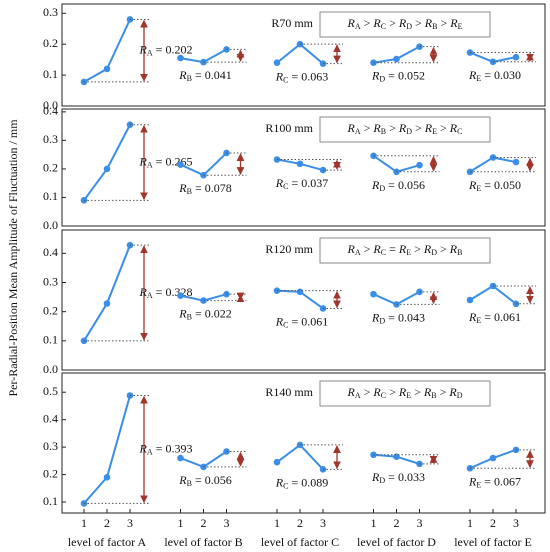 The width and height of the screenshot is (550, 552). What do you see at coordinates (289, 128) in the screenshot?
I see `panel-title: R100 mm` at bounding box center [289, 128].